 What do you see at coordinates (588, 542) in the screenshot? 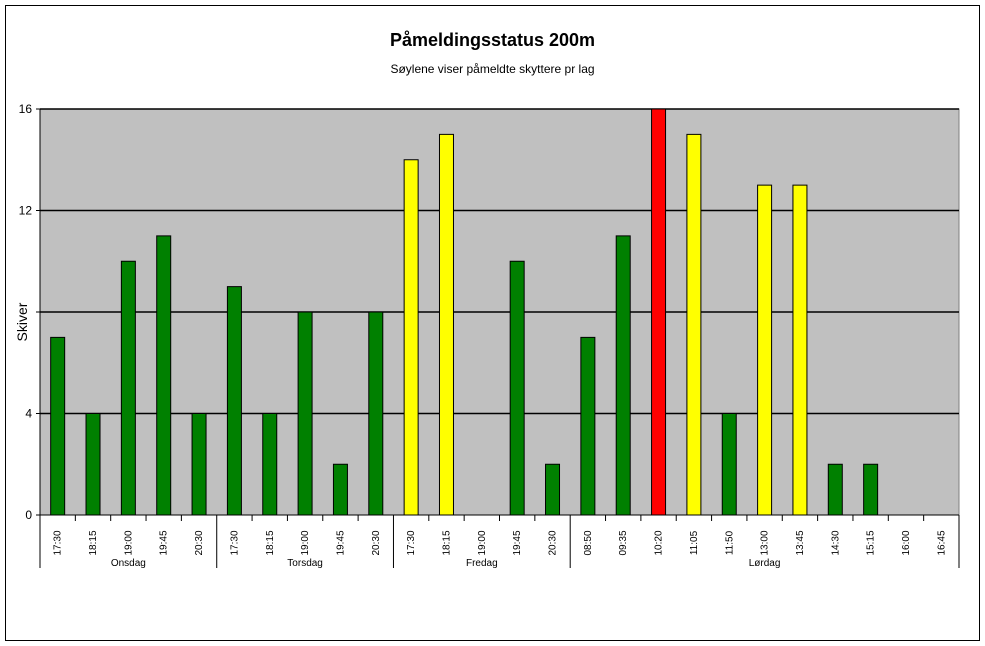
I see `x-tick-label: 08:50` at bounding box center [588, 542].